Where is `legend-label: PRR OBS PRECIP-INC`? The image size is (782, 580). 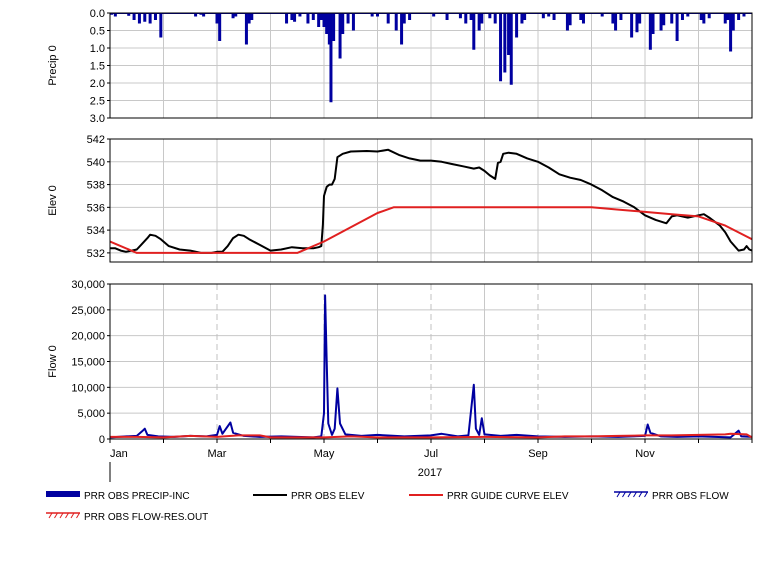
legend-label: PRR OBS PRECIP-INC is located at coordinates (137, 496).